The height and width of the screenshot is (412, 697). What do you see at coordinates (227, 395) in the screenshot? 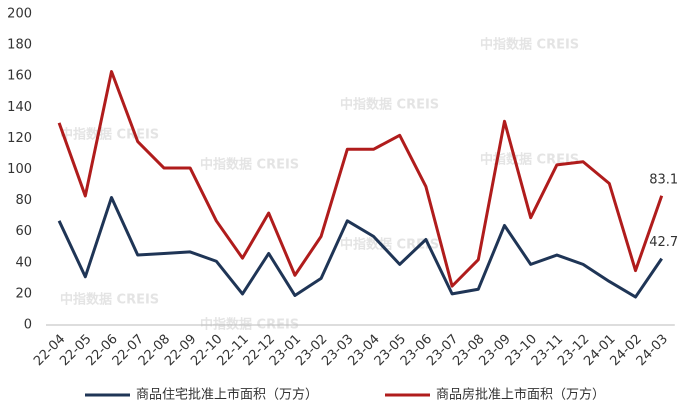
I see `legend-label: 商品住宅批准上市面积（万方）` at bounding box center [227, 395].